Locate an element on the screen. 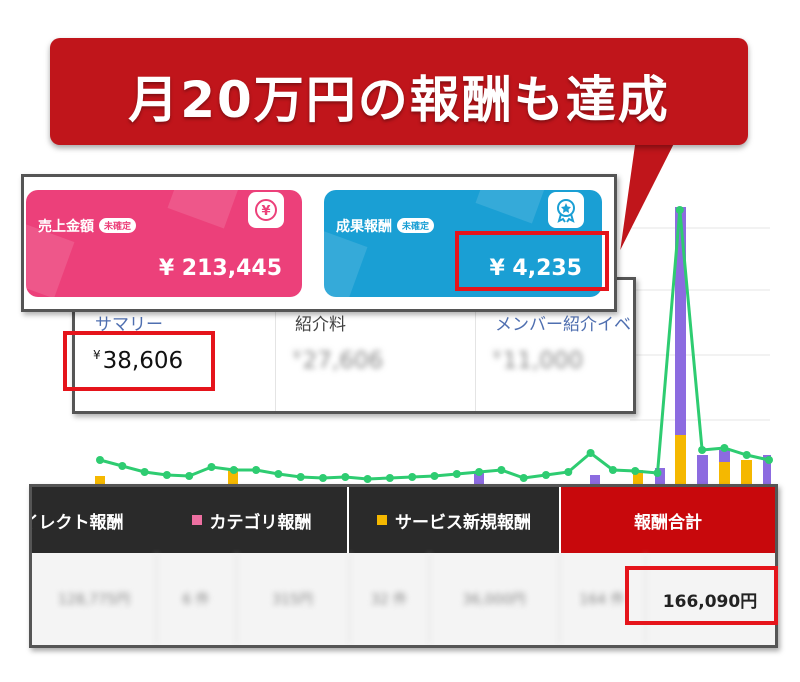 The width and height of the screenshot is (800, 682). summary-value: ¥38,606 is located at coordinates (138, 361).